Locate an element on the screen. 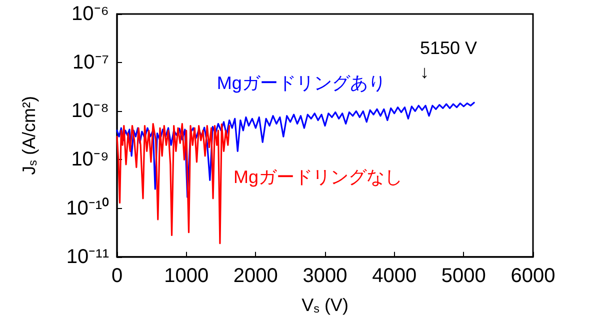  x-tick-label: 6000 is located at coordinates (533, 275).